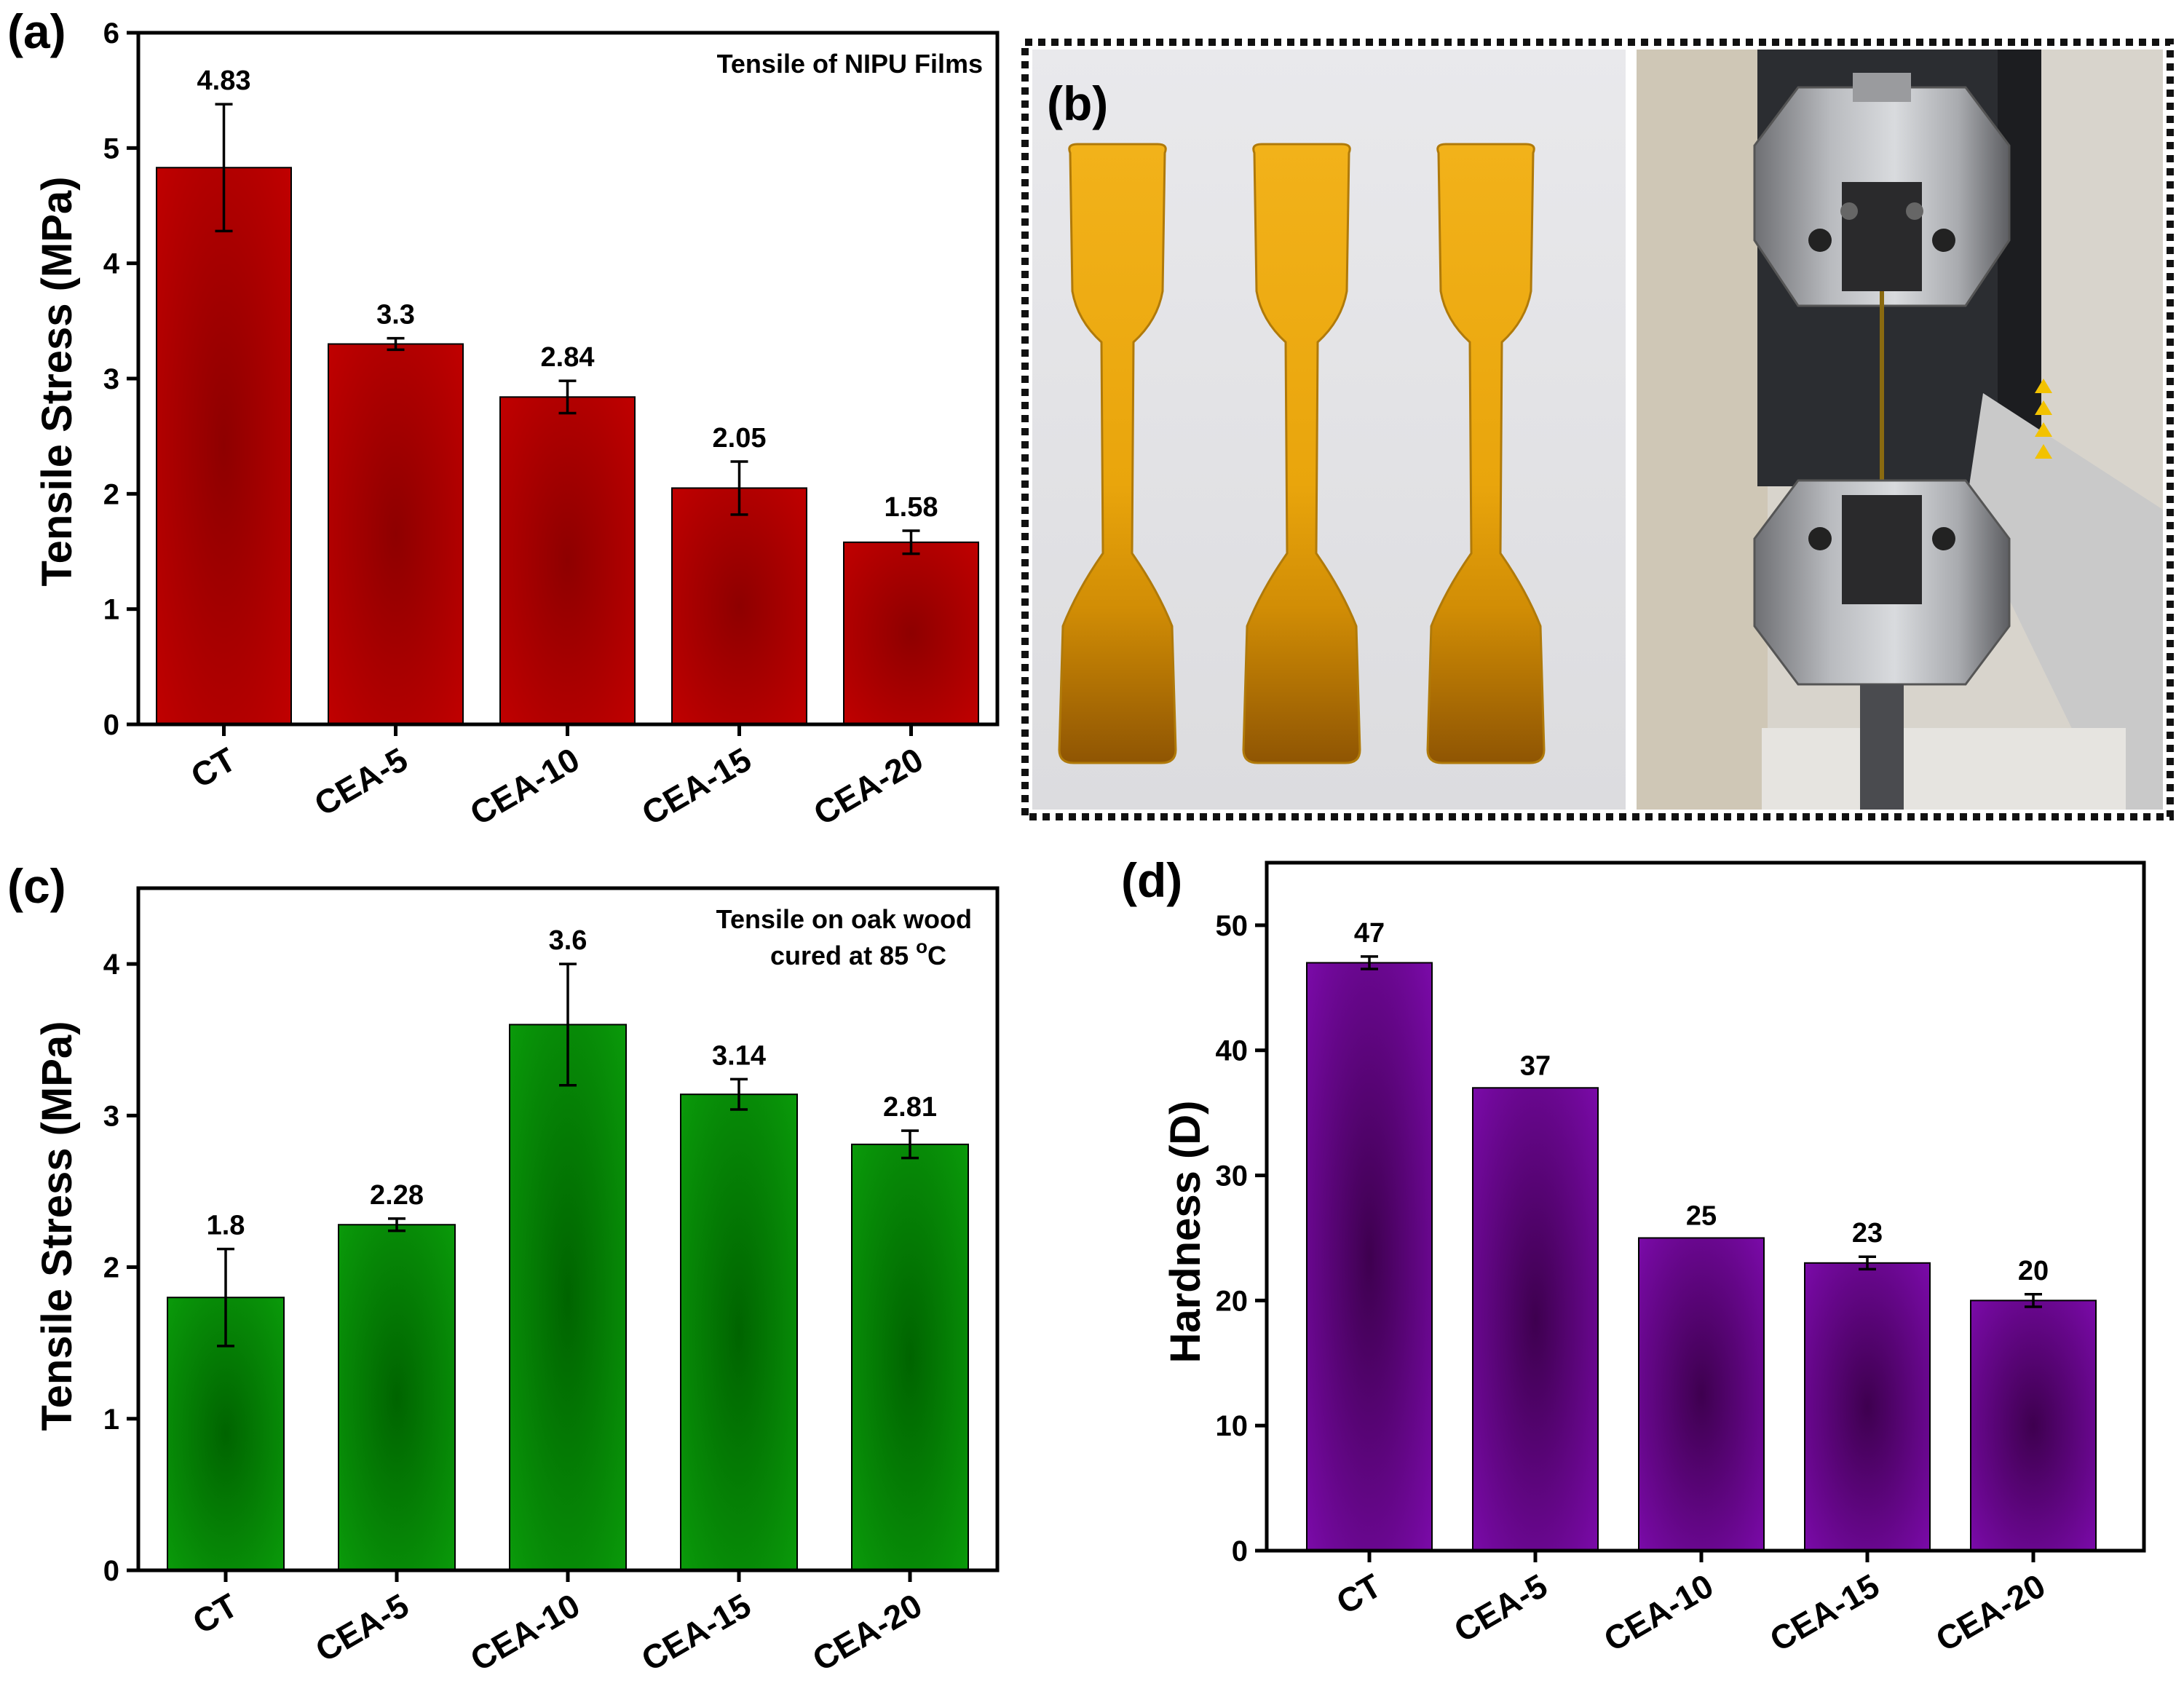 The width and height of the screenshot is (2184, 1705). I want to click on tensile-machine-photo, so click(1900, 430).